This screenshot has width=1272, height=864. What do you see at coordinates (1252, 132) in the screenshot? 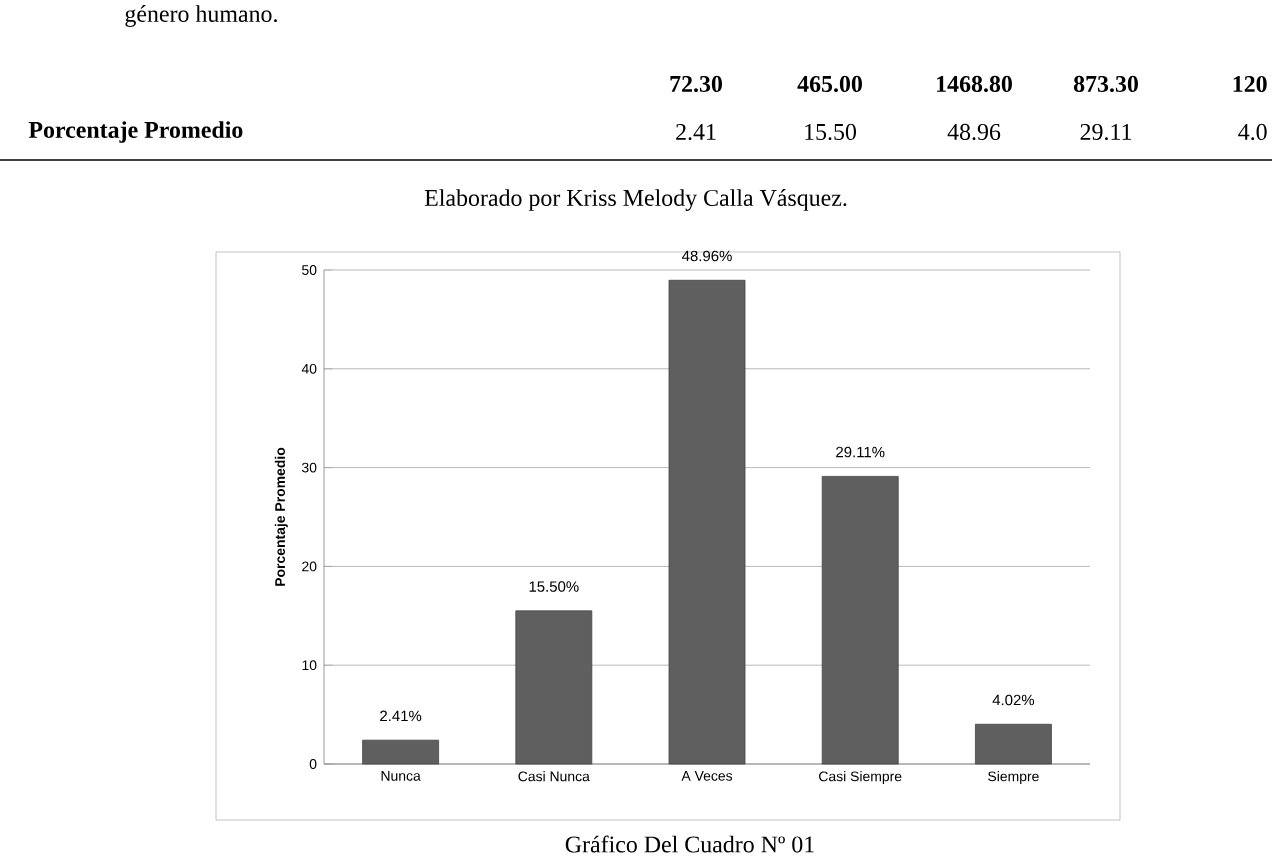
I see `text: 4.0` at bounding box center [1252, 132].